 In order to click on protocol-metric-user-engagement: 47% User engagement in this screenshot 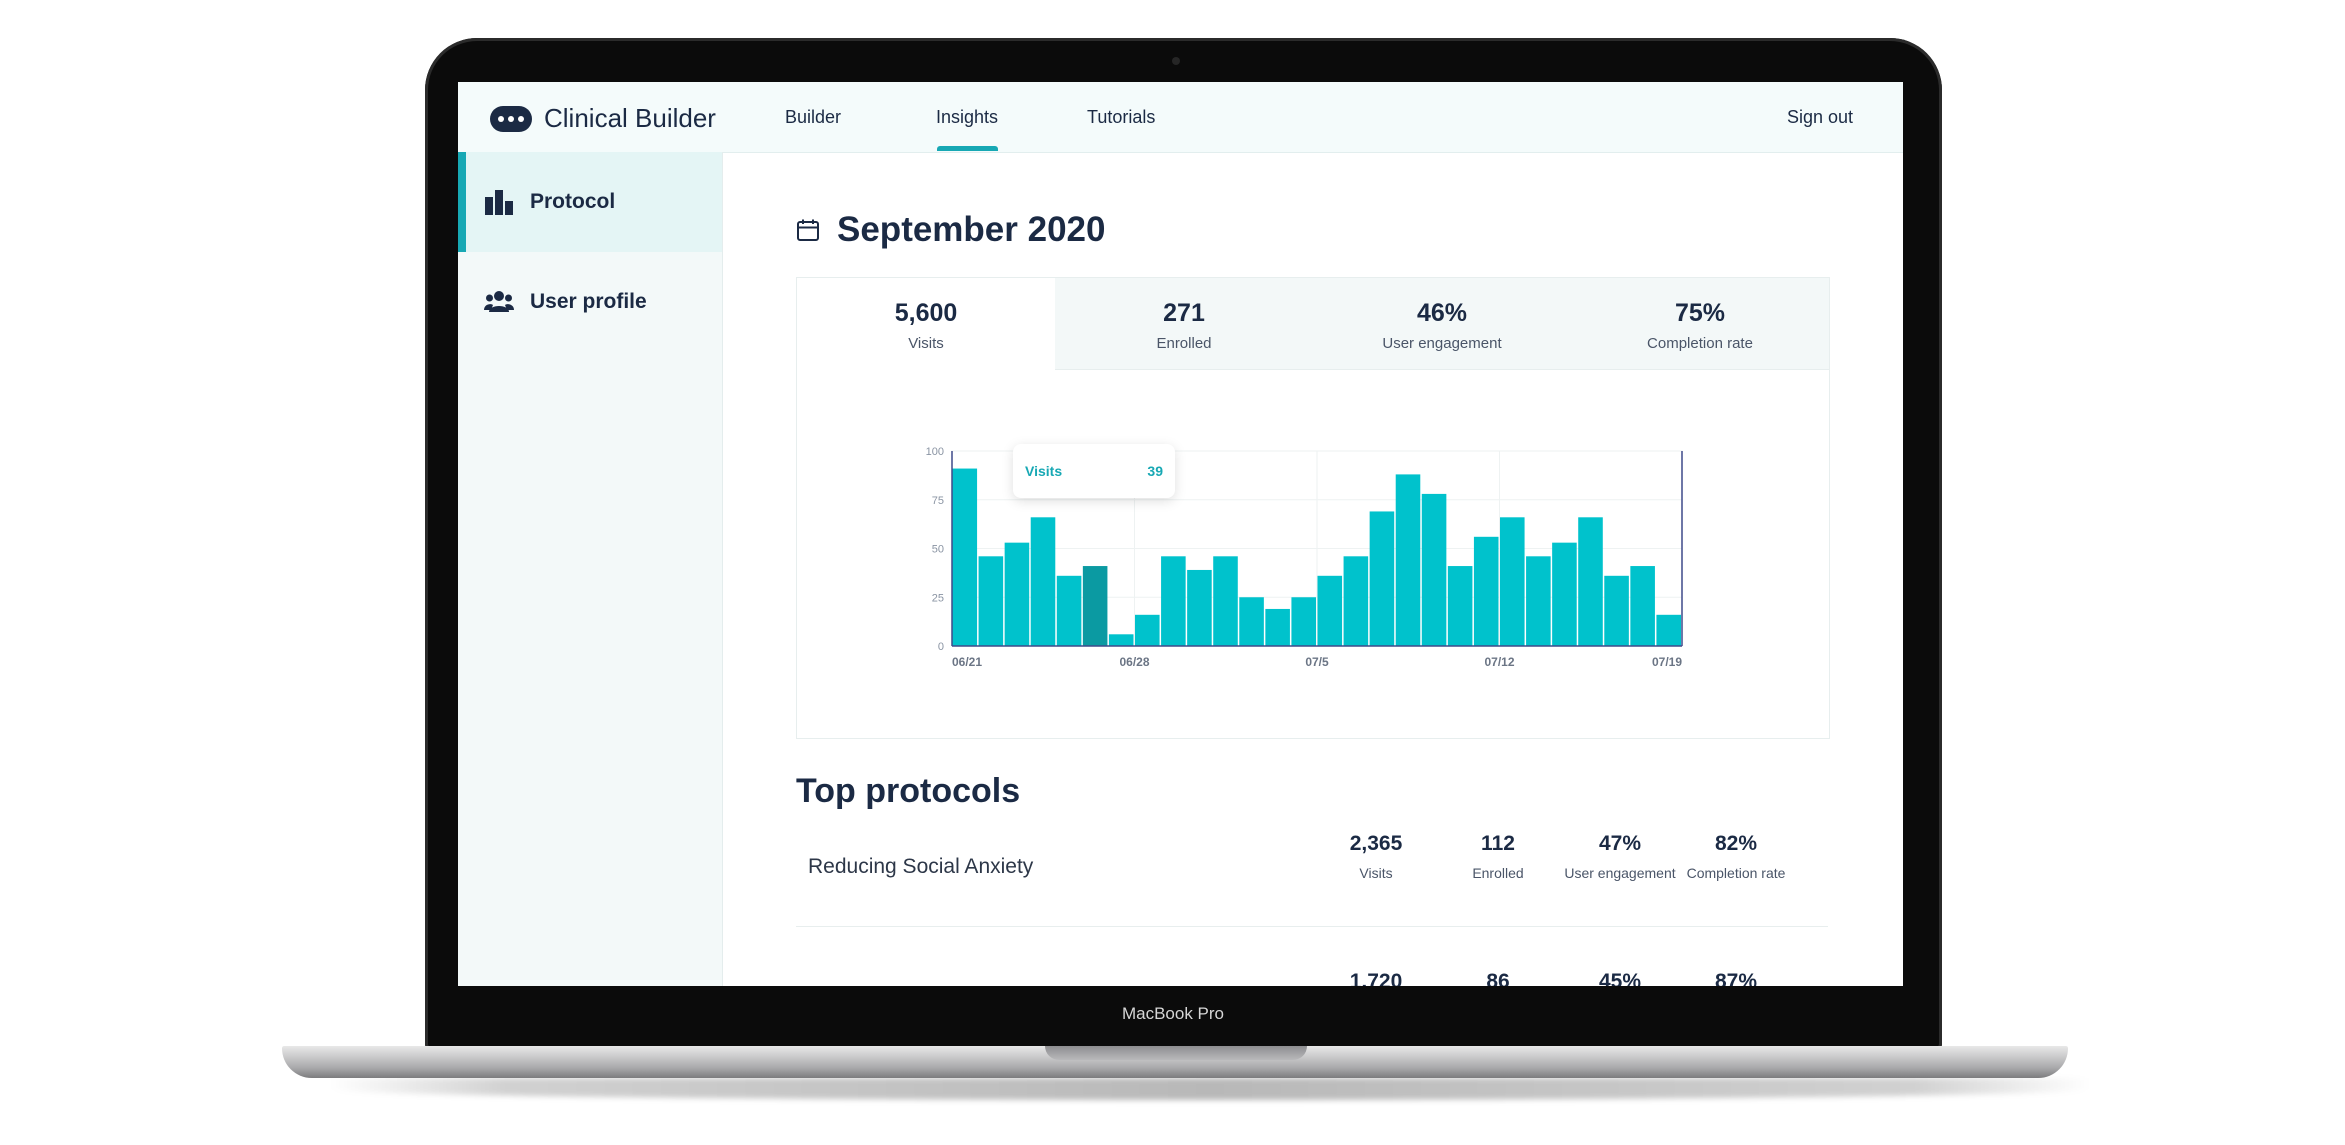, I will do `click(1620, 856)`.